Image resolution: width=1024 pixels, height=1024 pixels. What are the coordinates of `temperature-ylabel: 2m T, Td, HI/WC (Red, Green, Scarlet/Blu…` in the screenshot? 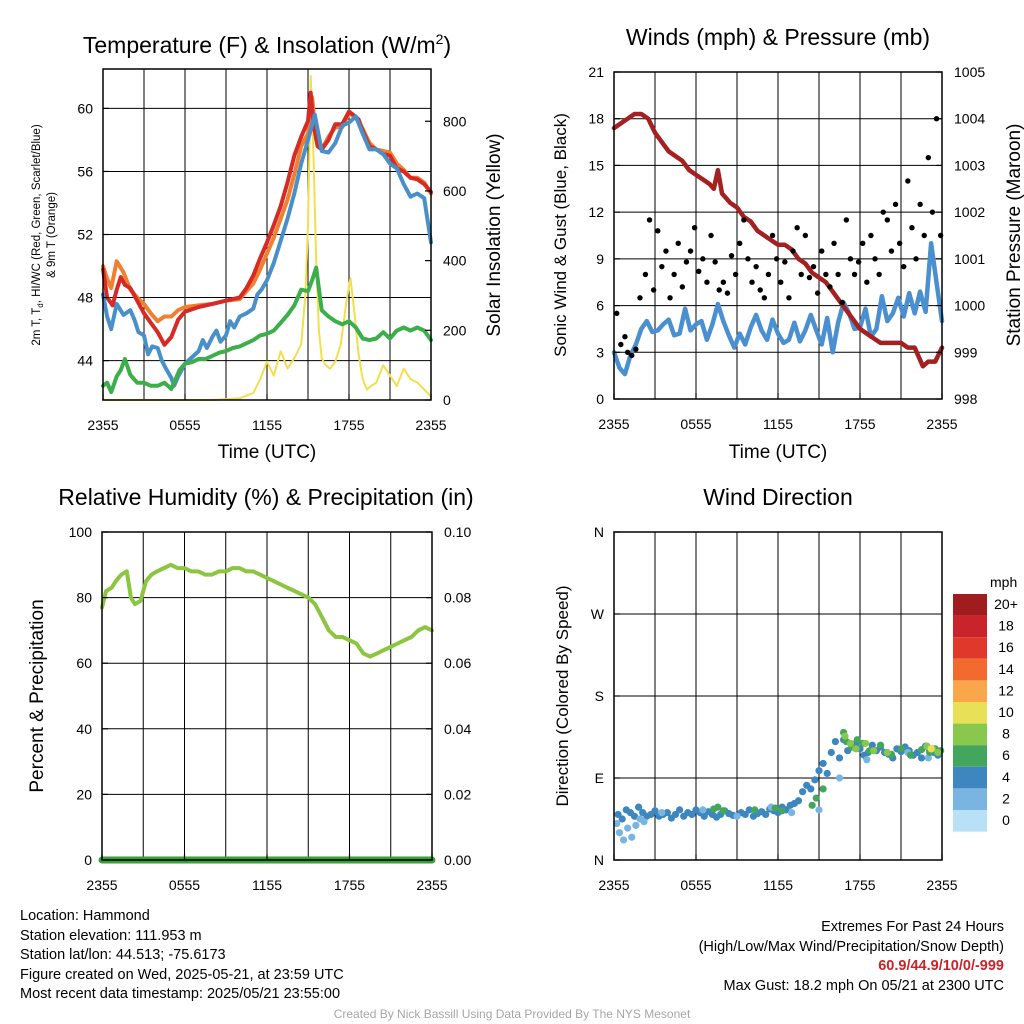 It's located at (38, 234).